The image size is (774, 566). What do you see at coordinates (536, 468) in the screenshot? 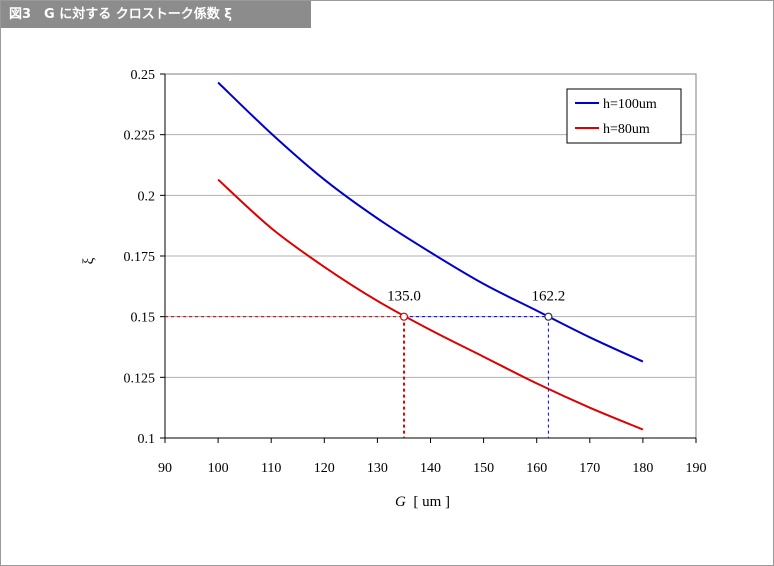
I see `x-tick-label: 160` at bounding box center [536, 468].